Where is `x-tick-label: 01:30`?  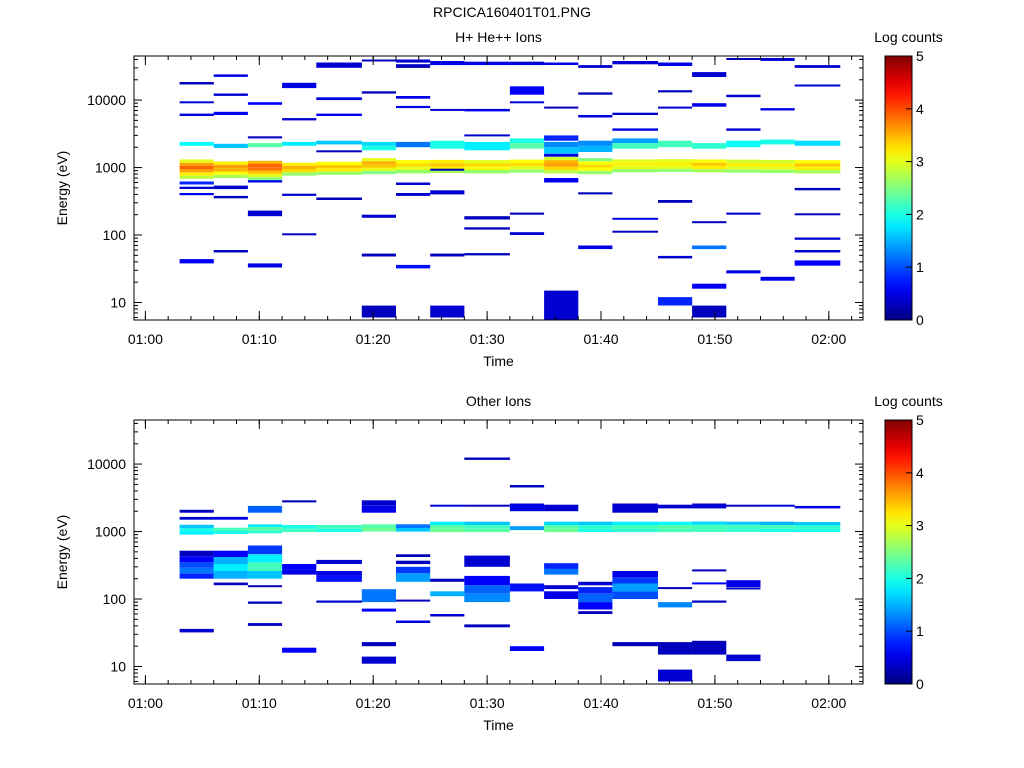 x-tick-label: 01:30 is located at coordinates (487, 703).